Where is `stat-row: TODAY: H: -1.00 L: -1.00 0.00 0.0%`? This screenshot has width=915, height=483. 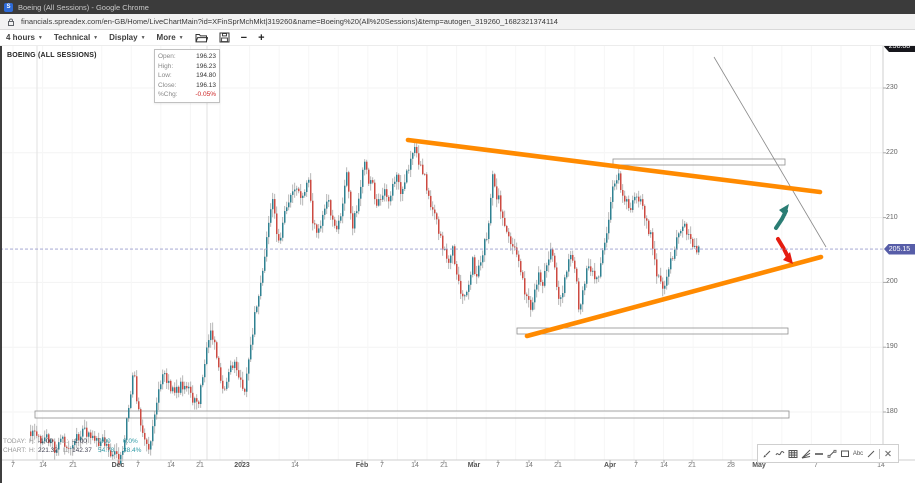
stat-row: TODAY: H: -1.00 L: -1.00 0.00 0.0% is located at coordinates (70, 441).